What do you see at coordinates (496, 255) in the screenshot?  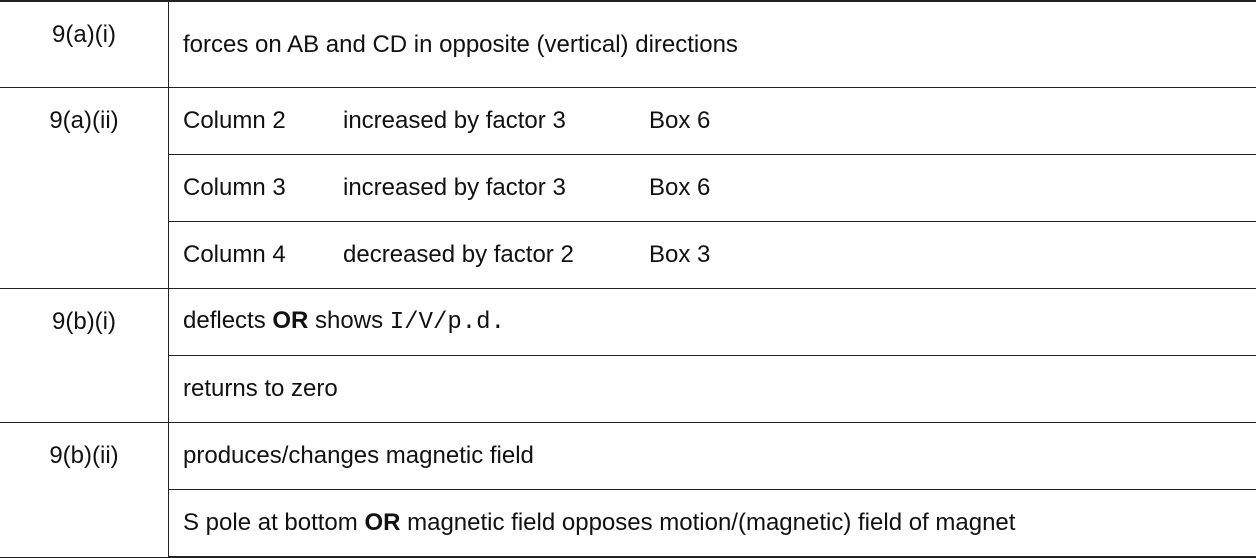 I see `change-description: decreased by factor 2` at bounding box center [496, 255].